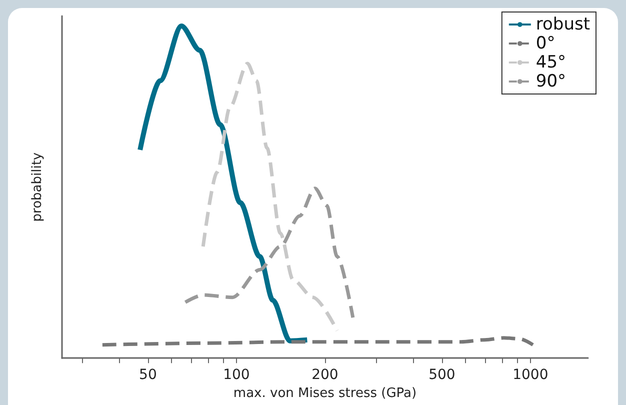 This screenshot has width=626, height=405. Describe the element at coordinates (551, 62) in the screenshot. I see `legend-label: 45°` at that location.